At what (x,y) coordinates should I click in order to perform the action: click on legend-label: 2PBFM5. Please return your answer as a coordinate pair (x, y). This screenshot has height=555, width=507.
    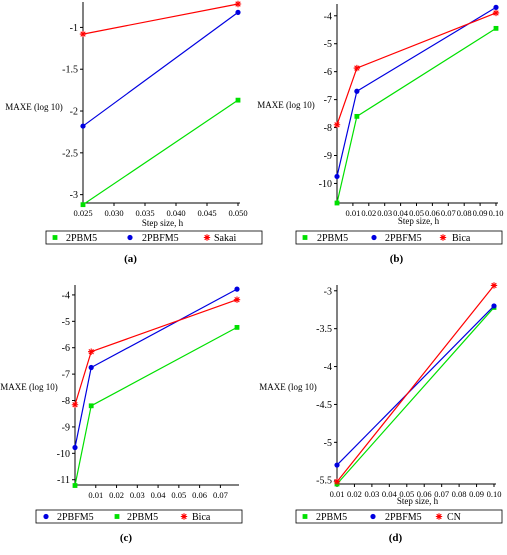
    Looking at the image, I should click on (160, 238).